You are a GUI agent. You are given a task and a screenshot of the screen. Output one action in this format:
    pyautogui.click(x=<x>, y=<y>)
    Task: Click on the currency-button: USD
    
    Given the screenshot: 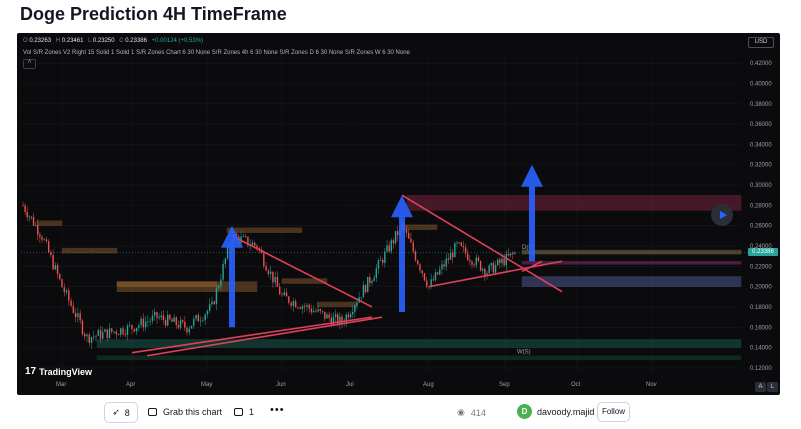 What is the action you would take?
    pyautogui.click(x=761, y=42)
    